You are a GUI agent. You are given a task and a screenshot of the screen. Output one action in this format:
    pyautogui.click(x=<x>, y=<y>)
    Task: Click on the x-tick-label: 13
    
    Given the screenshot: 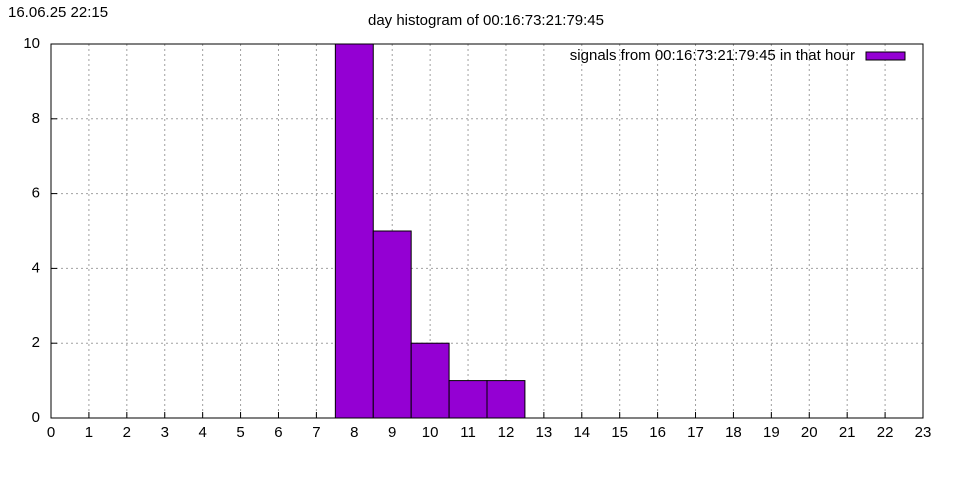 What is the action you would take?
    pyautogui.click(x=544, y=432)
    